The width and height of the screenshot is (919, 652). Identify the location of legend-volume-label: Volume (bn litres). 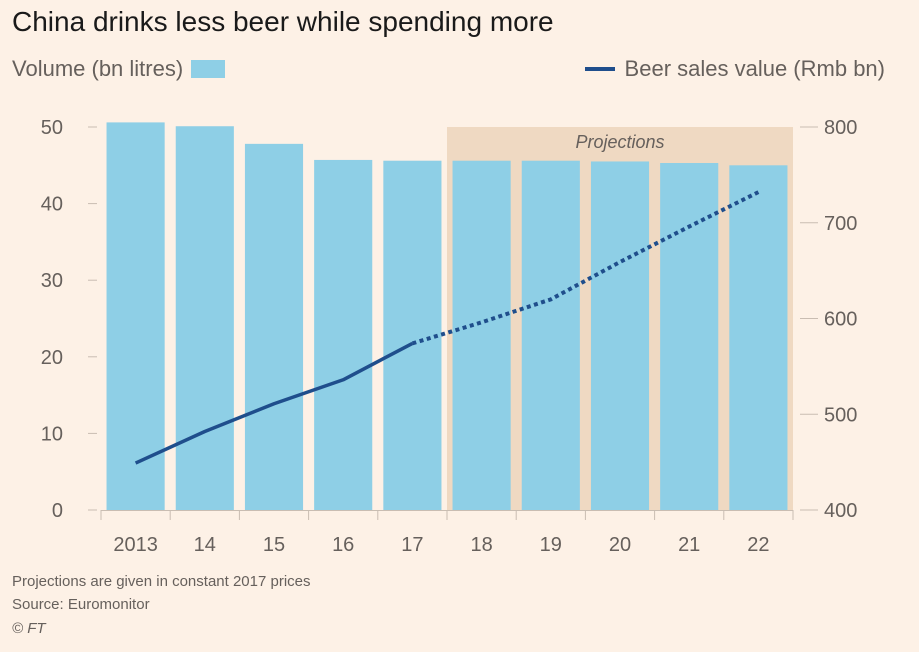
(98, 68).